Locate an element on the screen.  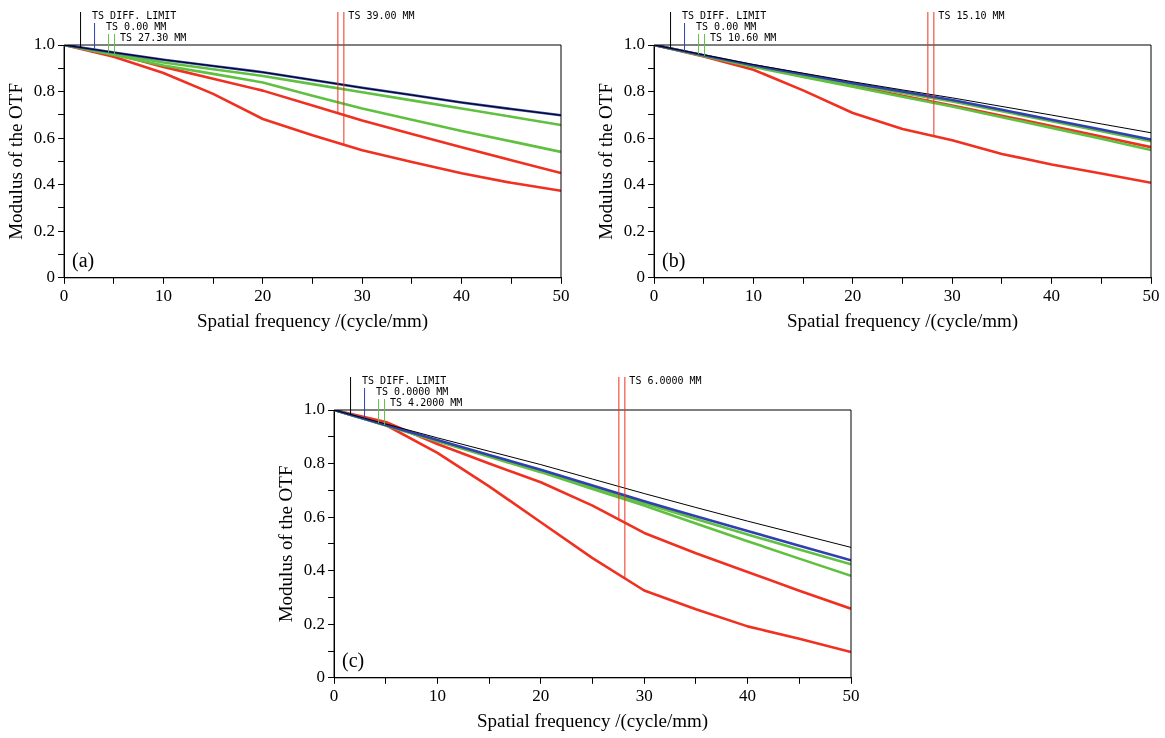
text: TS 39.00 MM is located at coordinates (381, 15).